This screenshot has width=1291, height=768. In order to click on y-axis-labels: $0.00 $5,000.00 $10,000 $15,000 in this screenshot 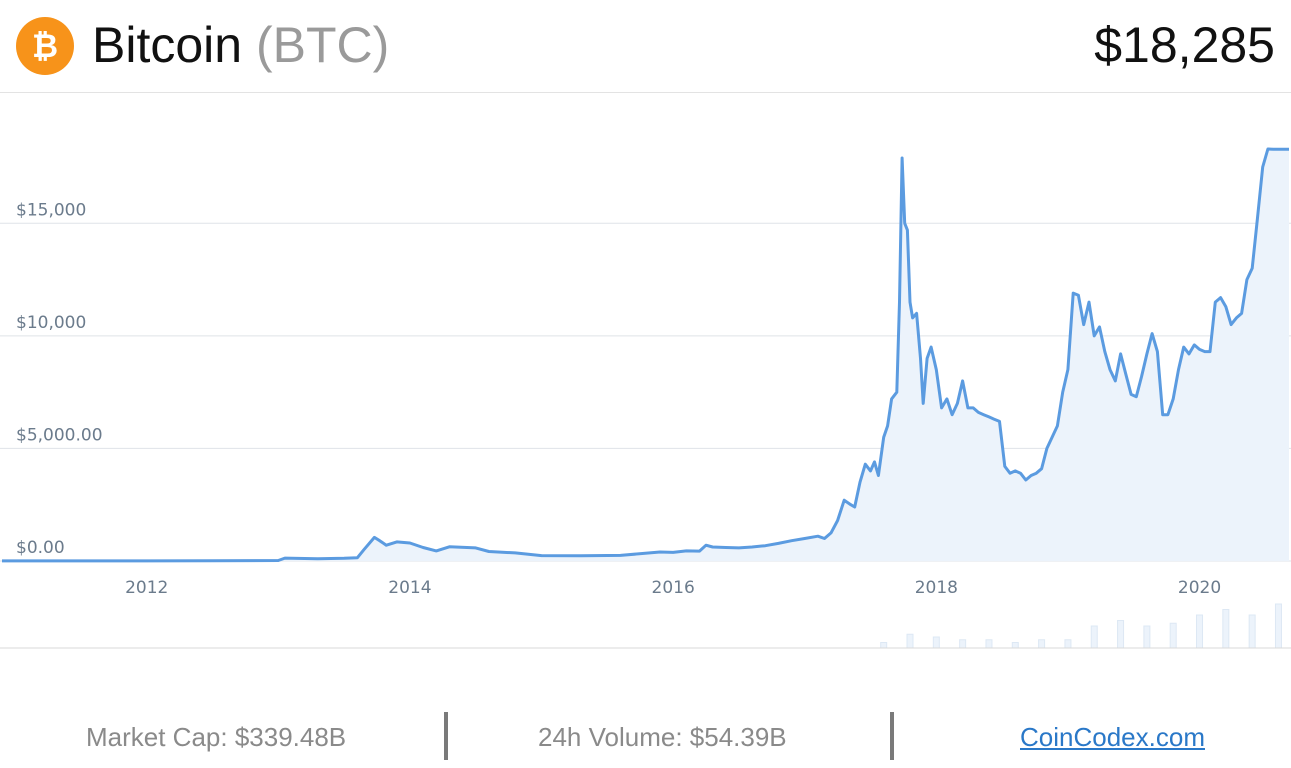, I will do `click(59, 379)`.